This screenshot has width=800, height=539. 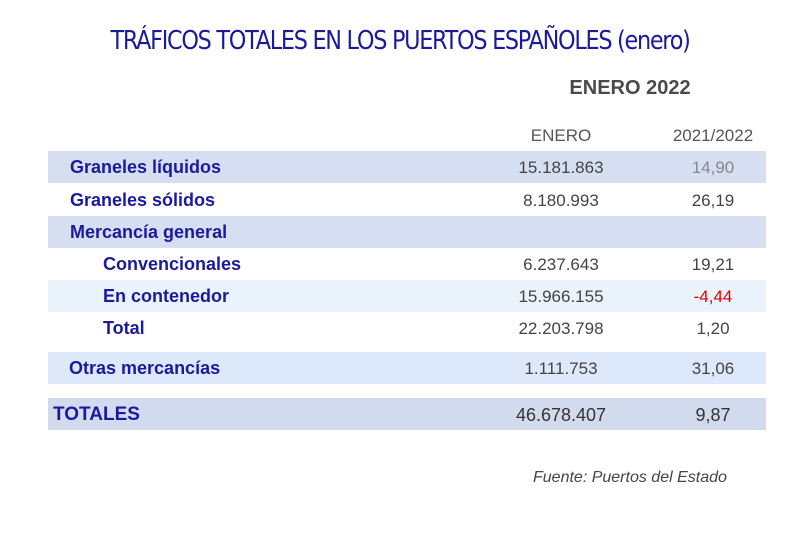 I want to click on period-heading: ENERO 2022, so click(x=630, y=88).